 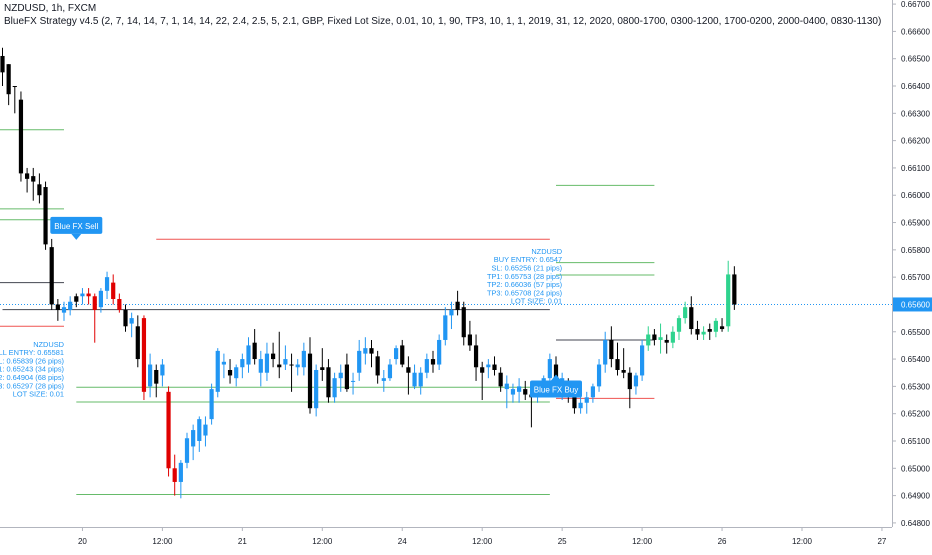 What do you see at coordinates (48, 344) in the screenshot?
I see `sell-info-block-line: NZDUSD` at bounding box center [48, 344].